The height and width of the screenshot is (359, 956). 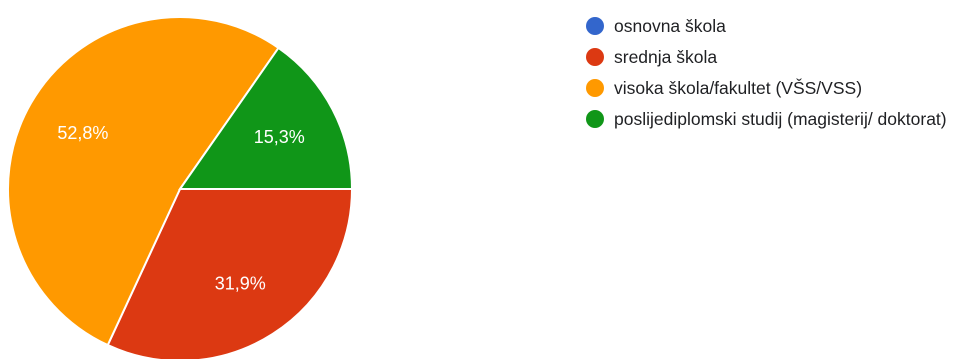 I want to click on pie-slice-label: 31,9%, so click(x=240, y=283).